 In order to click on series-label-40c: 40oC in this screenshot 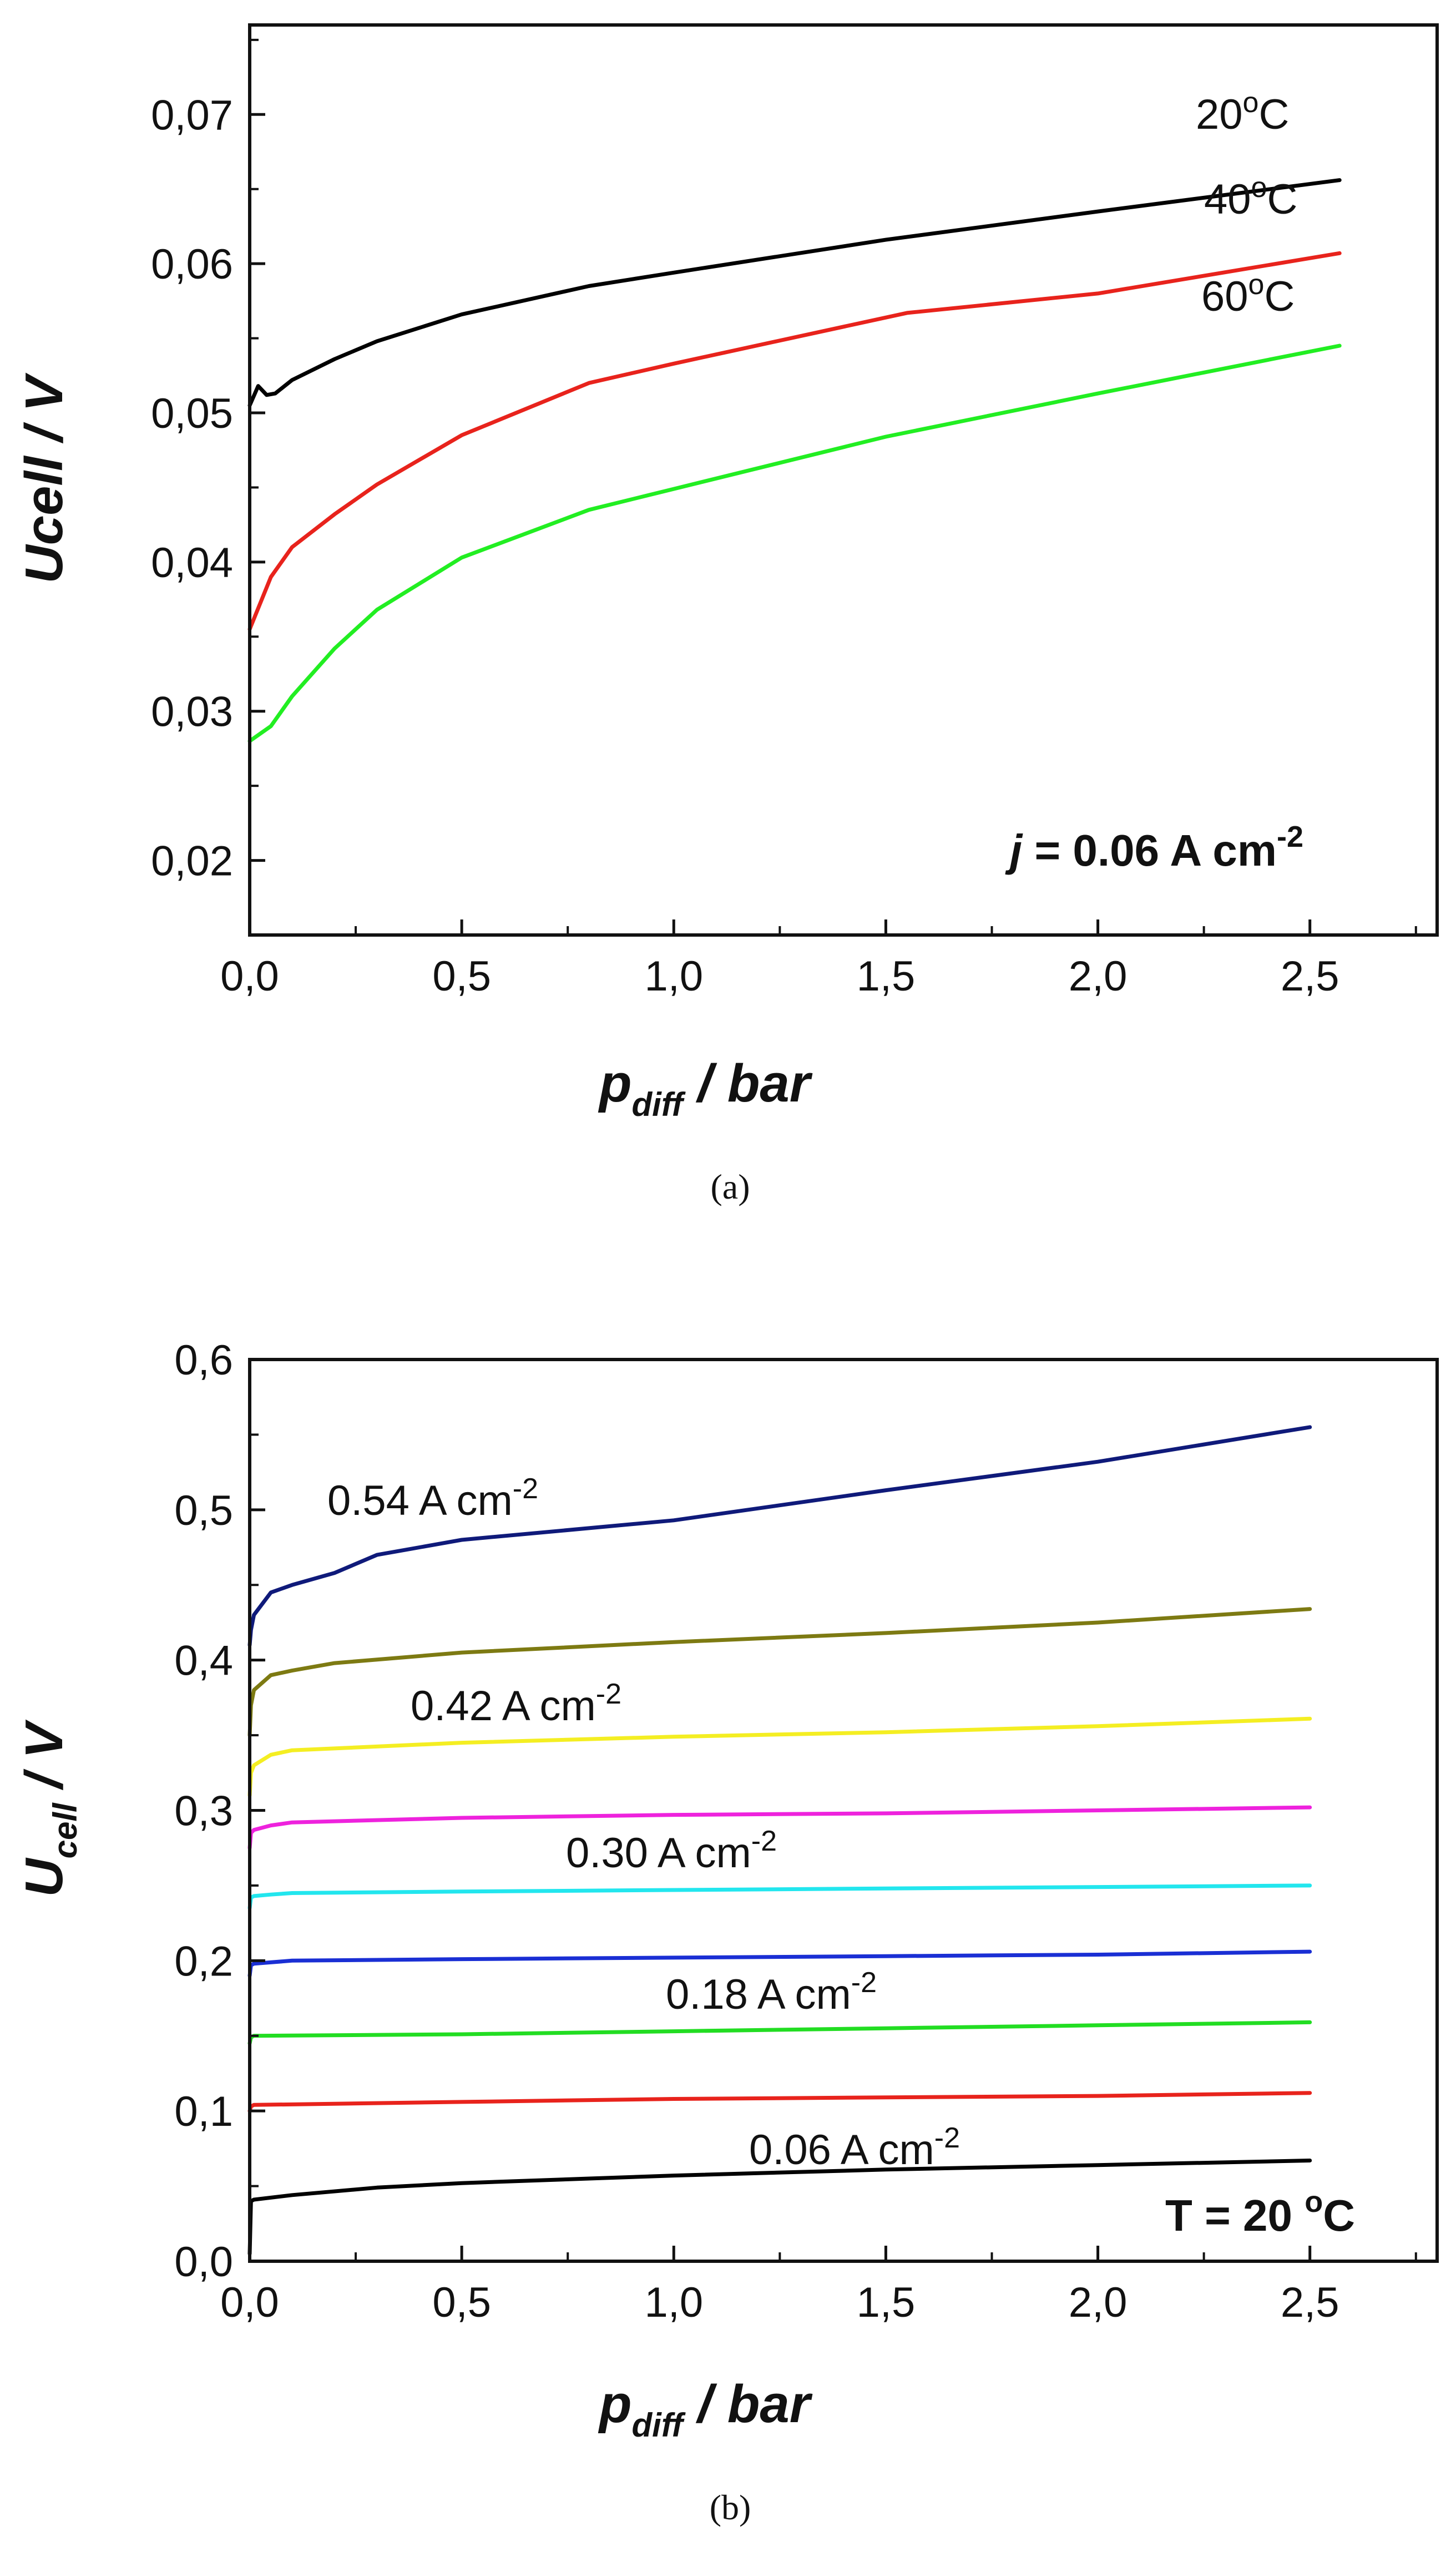, I will do `click(1251, 197)`.